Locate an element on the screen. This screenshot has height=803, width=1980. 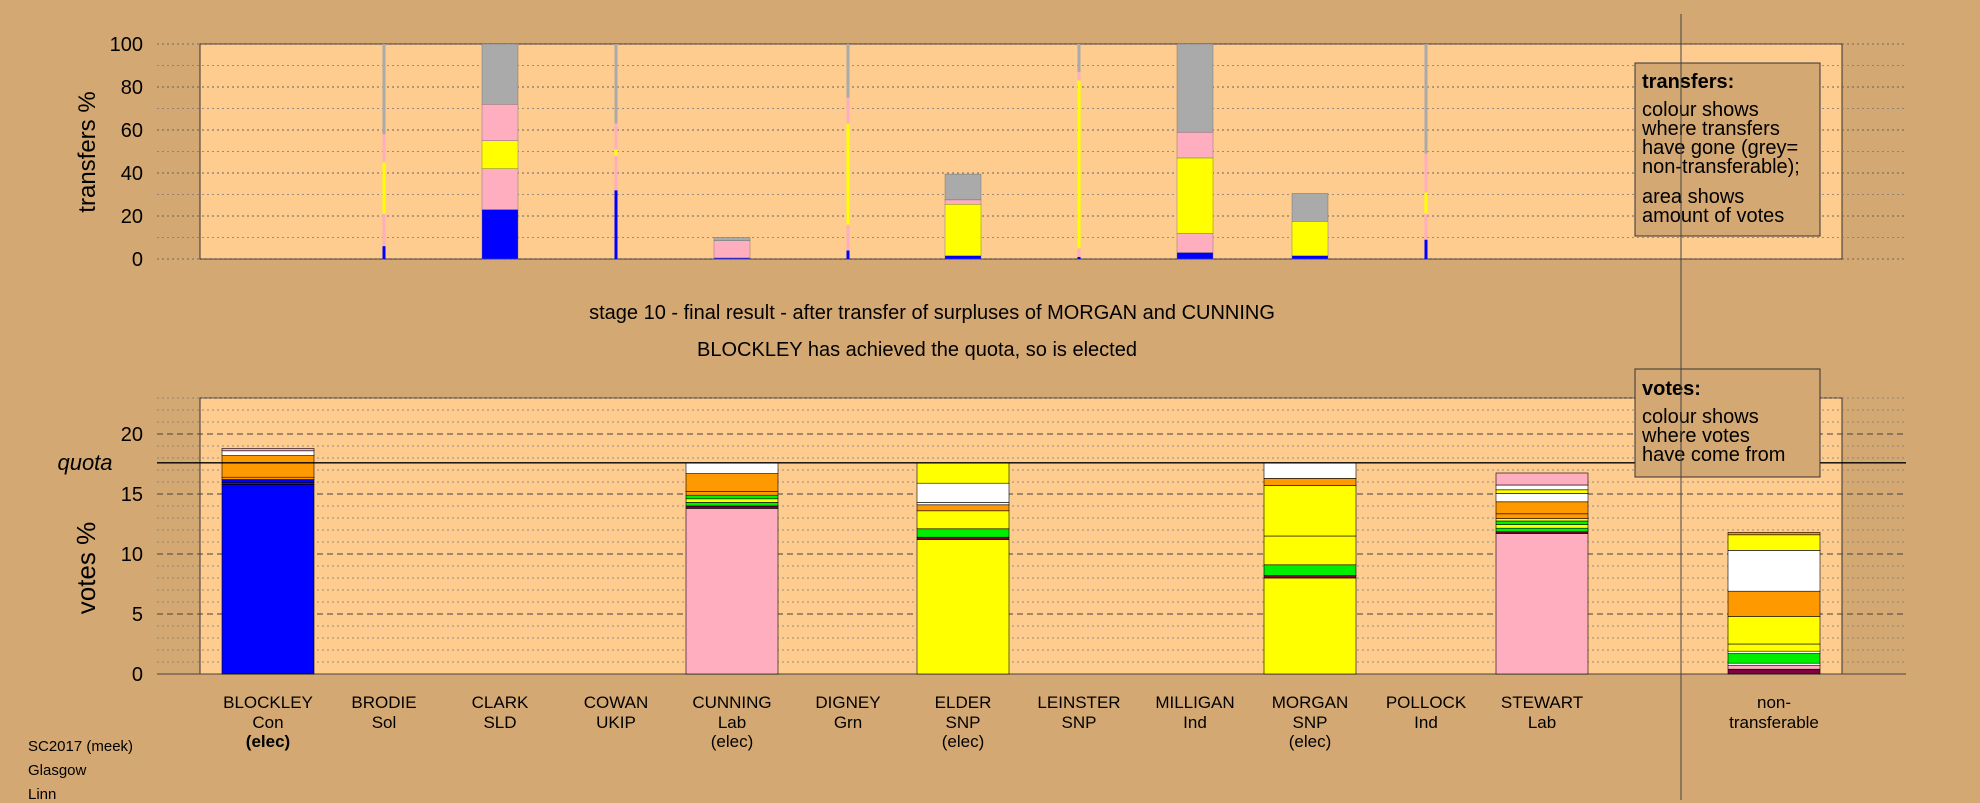
candidate-party-label: UKIP is located at coordinates (616, 722).